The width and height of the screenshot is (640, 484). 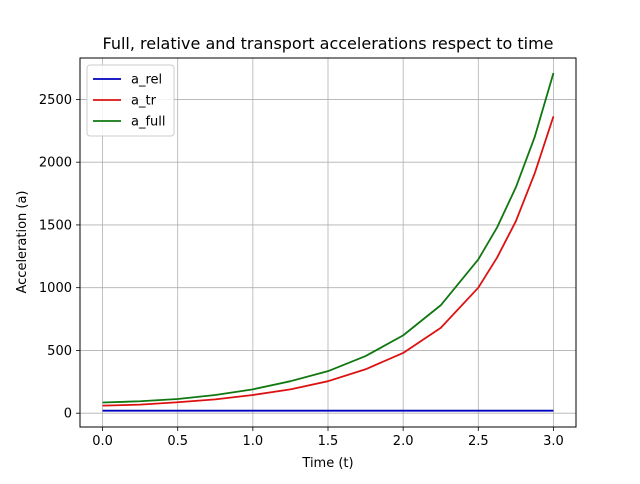 I want to click on y-tick-label: 500, so click(x=59, y=351).